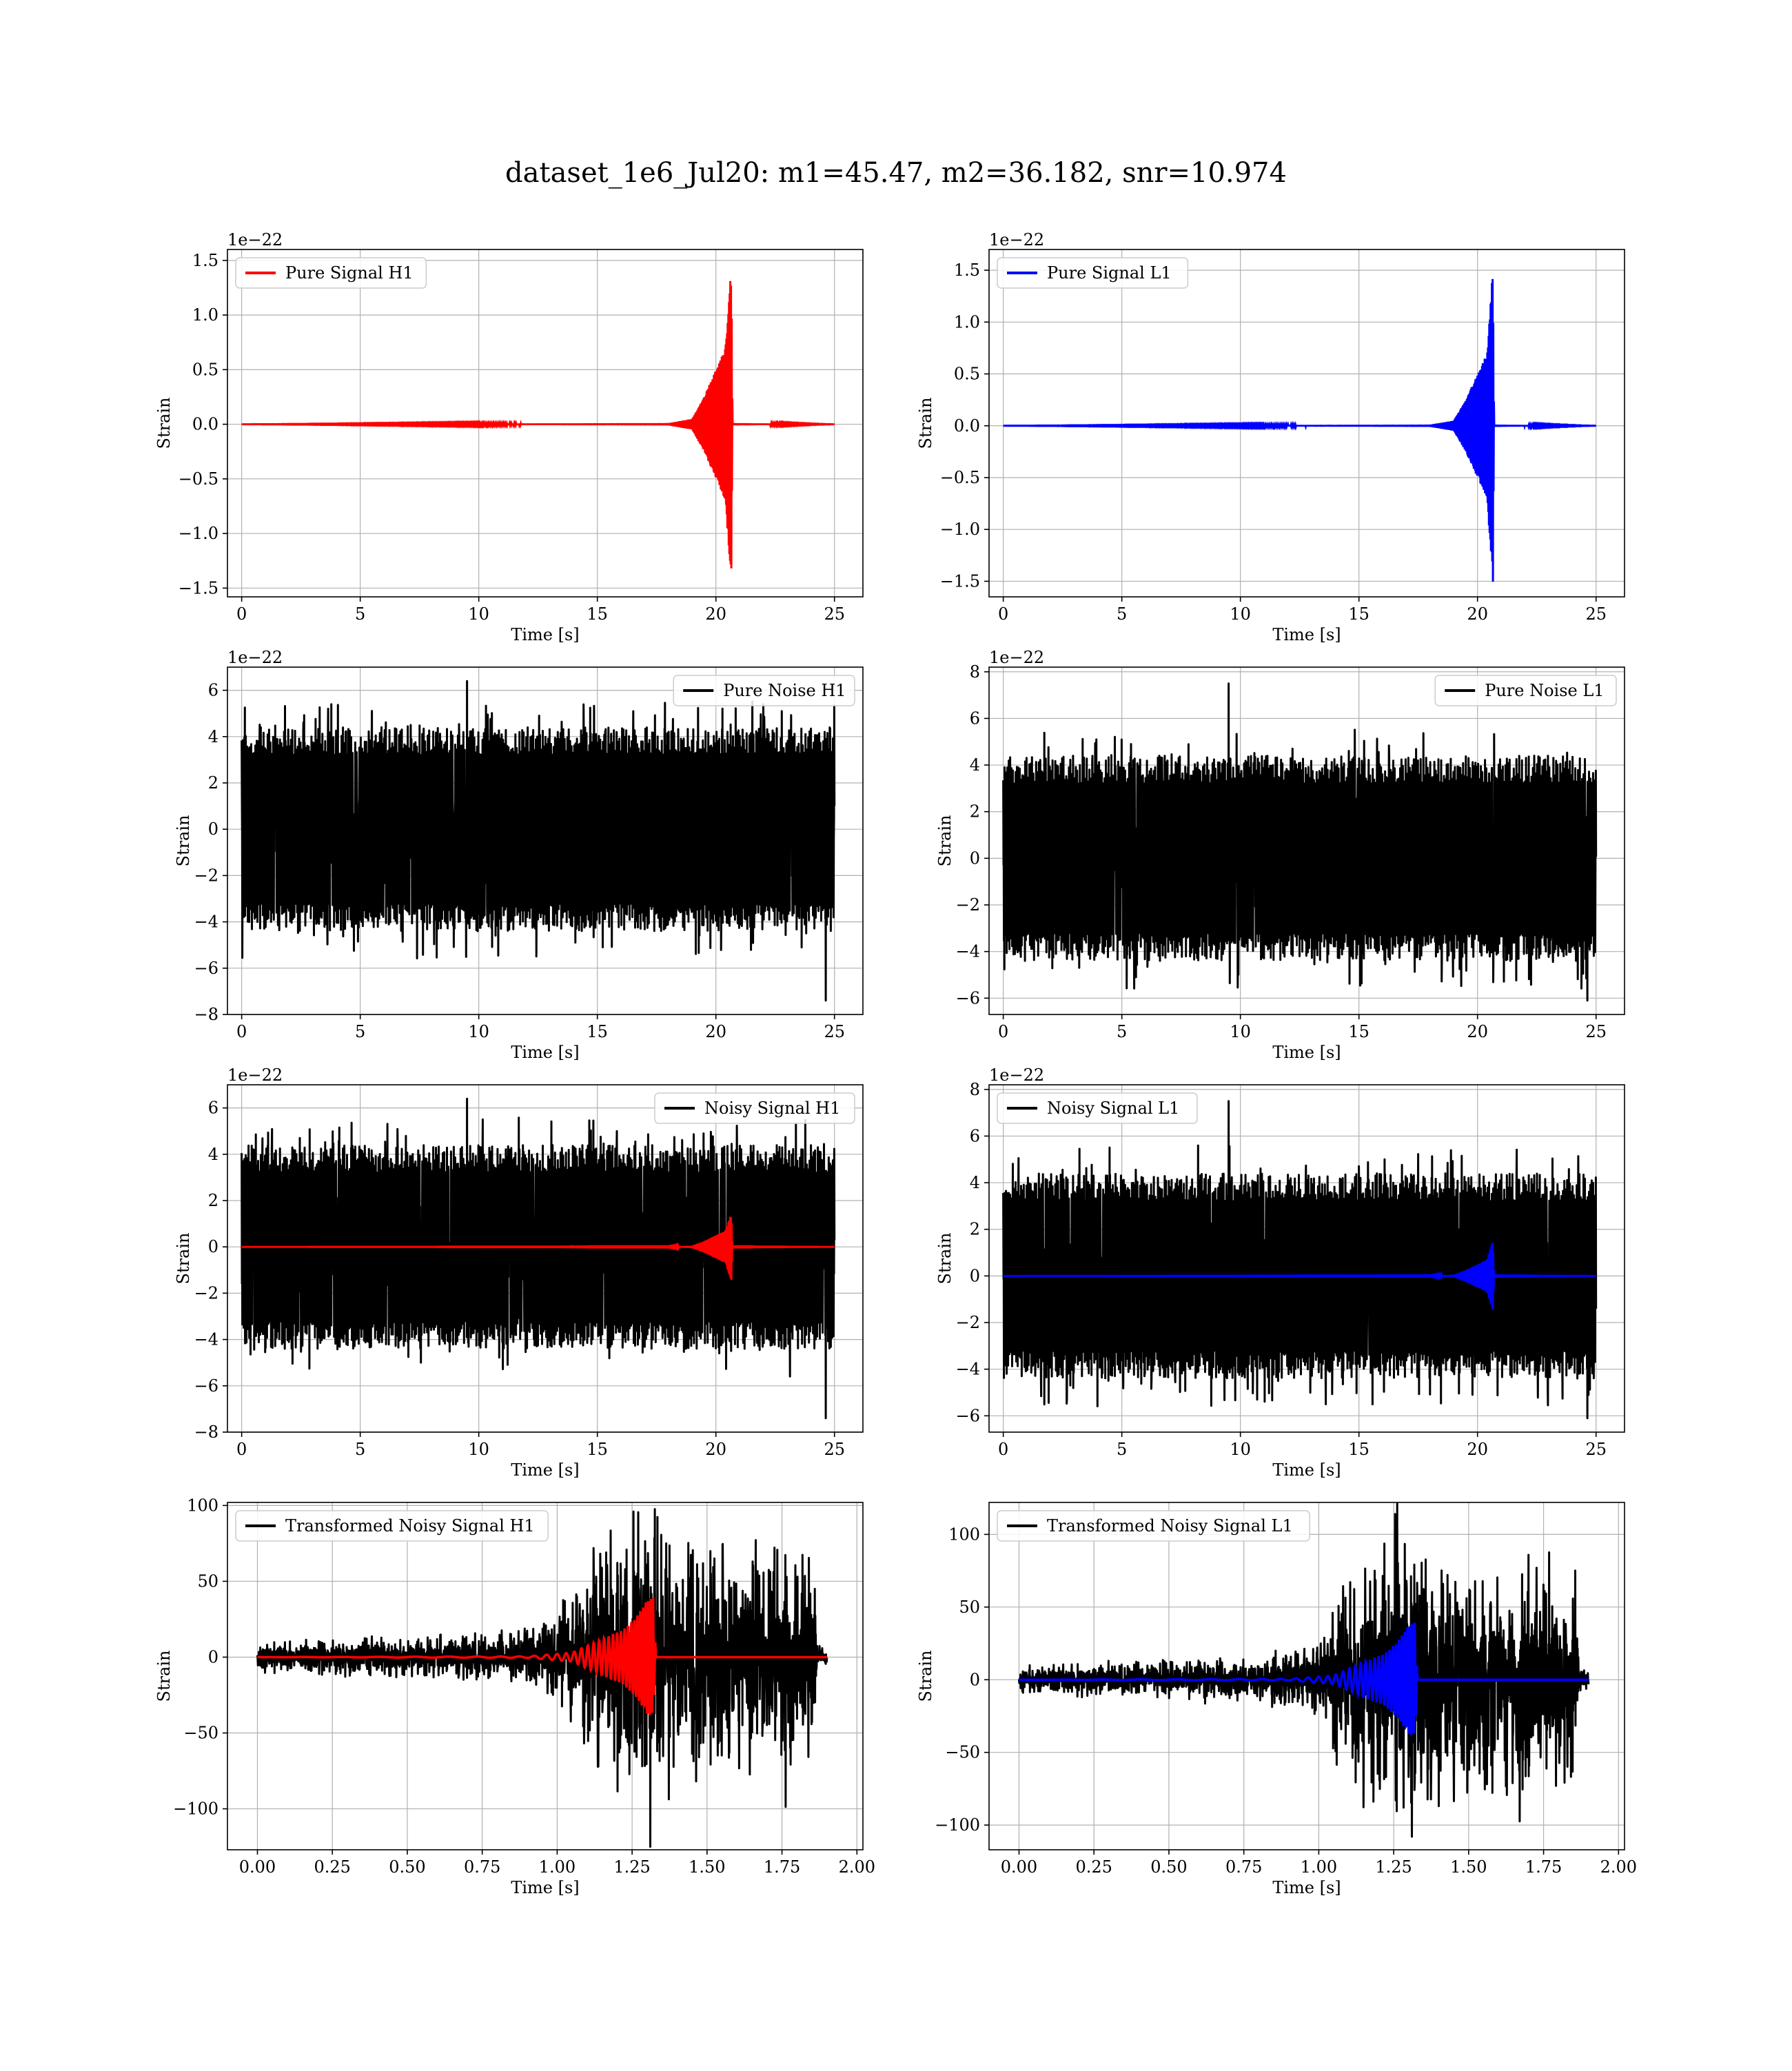 This screenshot has height=2071, width=1792. Describe the element at coordinates (1243, 1867) in the screenshot. I see `x-tick-label: 0.75` at that location.